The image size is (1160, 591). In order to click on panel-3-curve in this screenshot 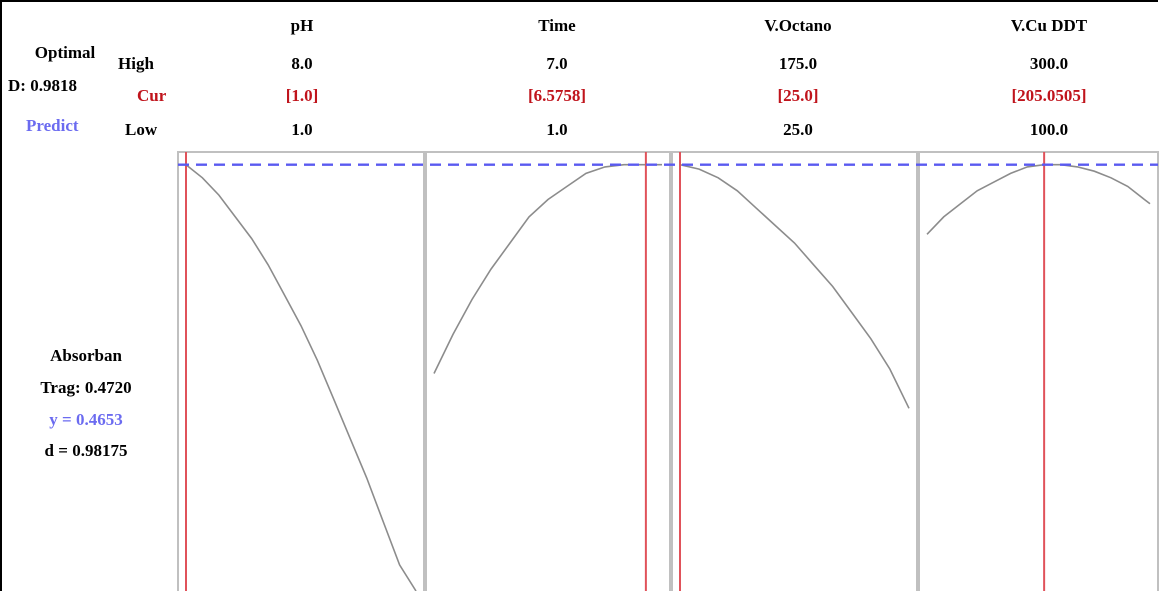, I will do `click(1038, 199)`.